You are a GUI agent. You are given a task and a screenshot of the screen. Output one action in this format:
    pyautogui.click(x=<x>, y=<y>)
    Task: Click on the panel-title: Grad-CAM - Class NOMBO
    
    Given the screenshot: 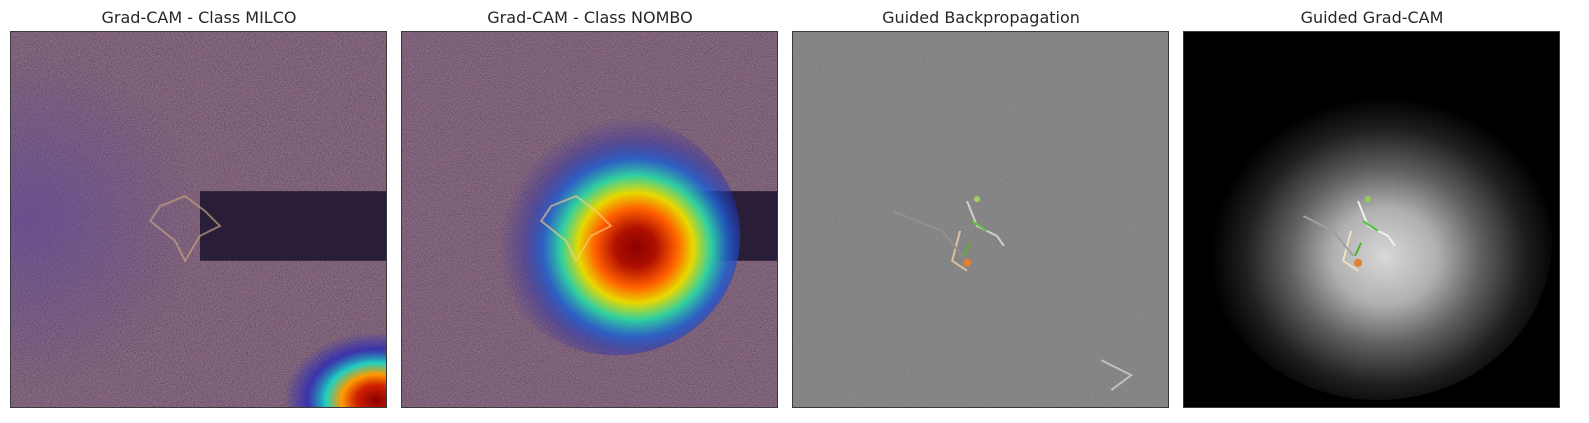 What is the action you would take?
    pyautogui.click(x=590, y=17)
    